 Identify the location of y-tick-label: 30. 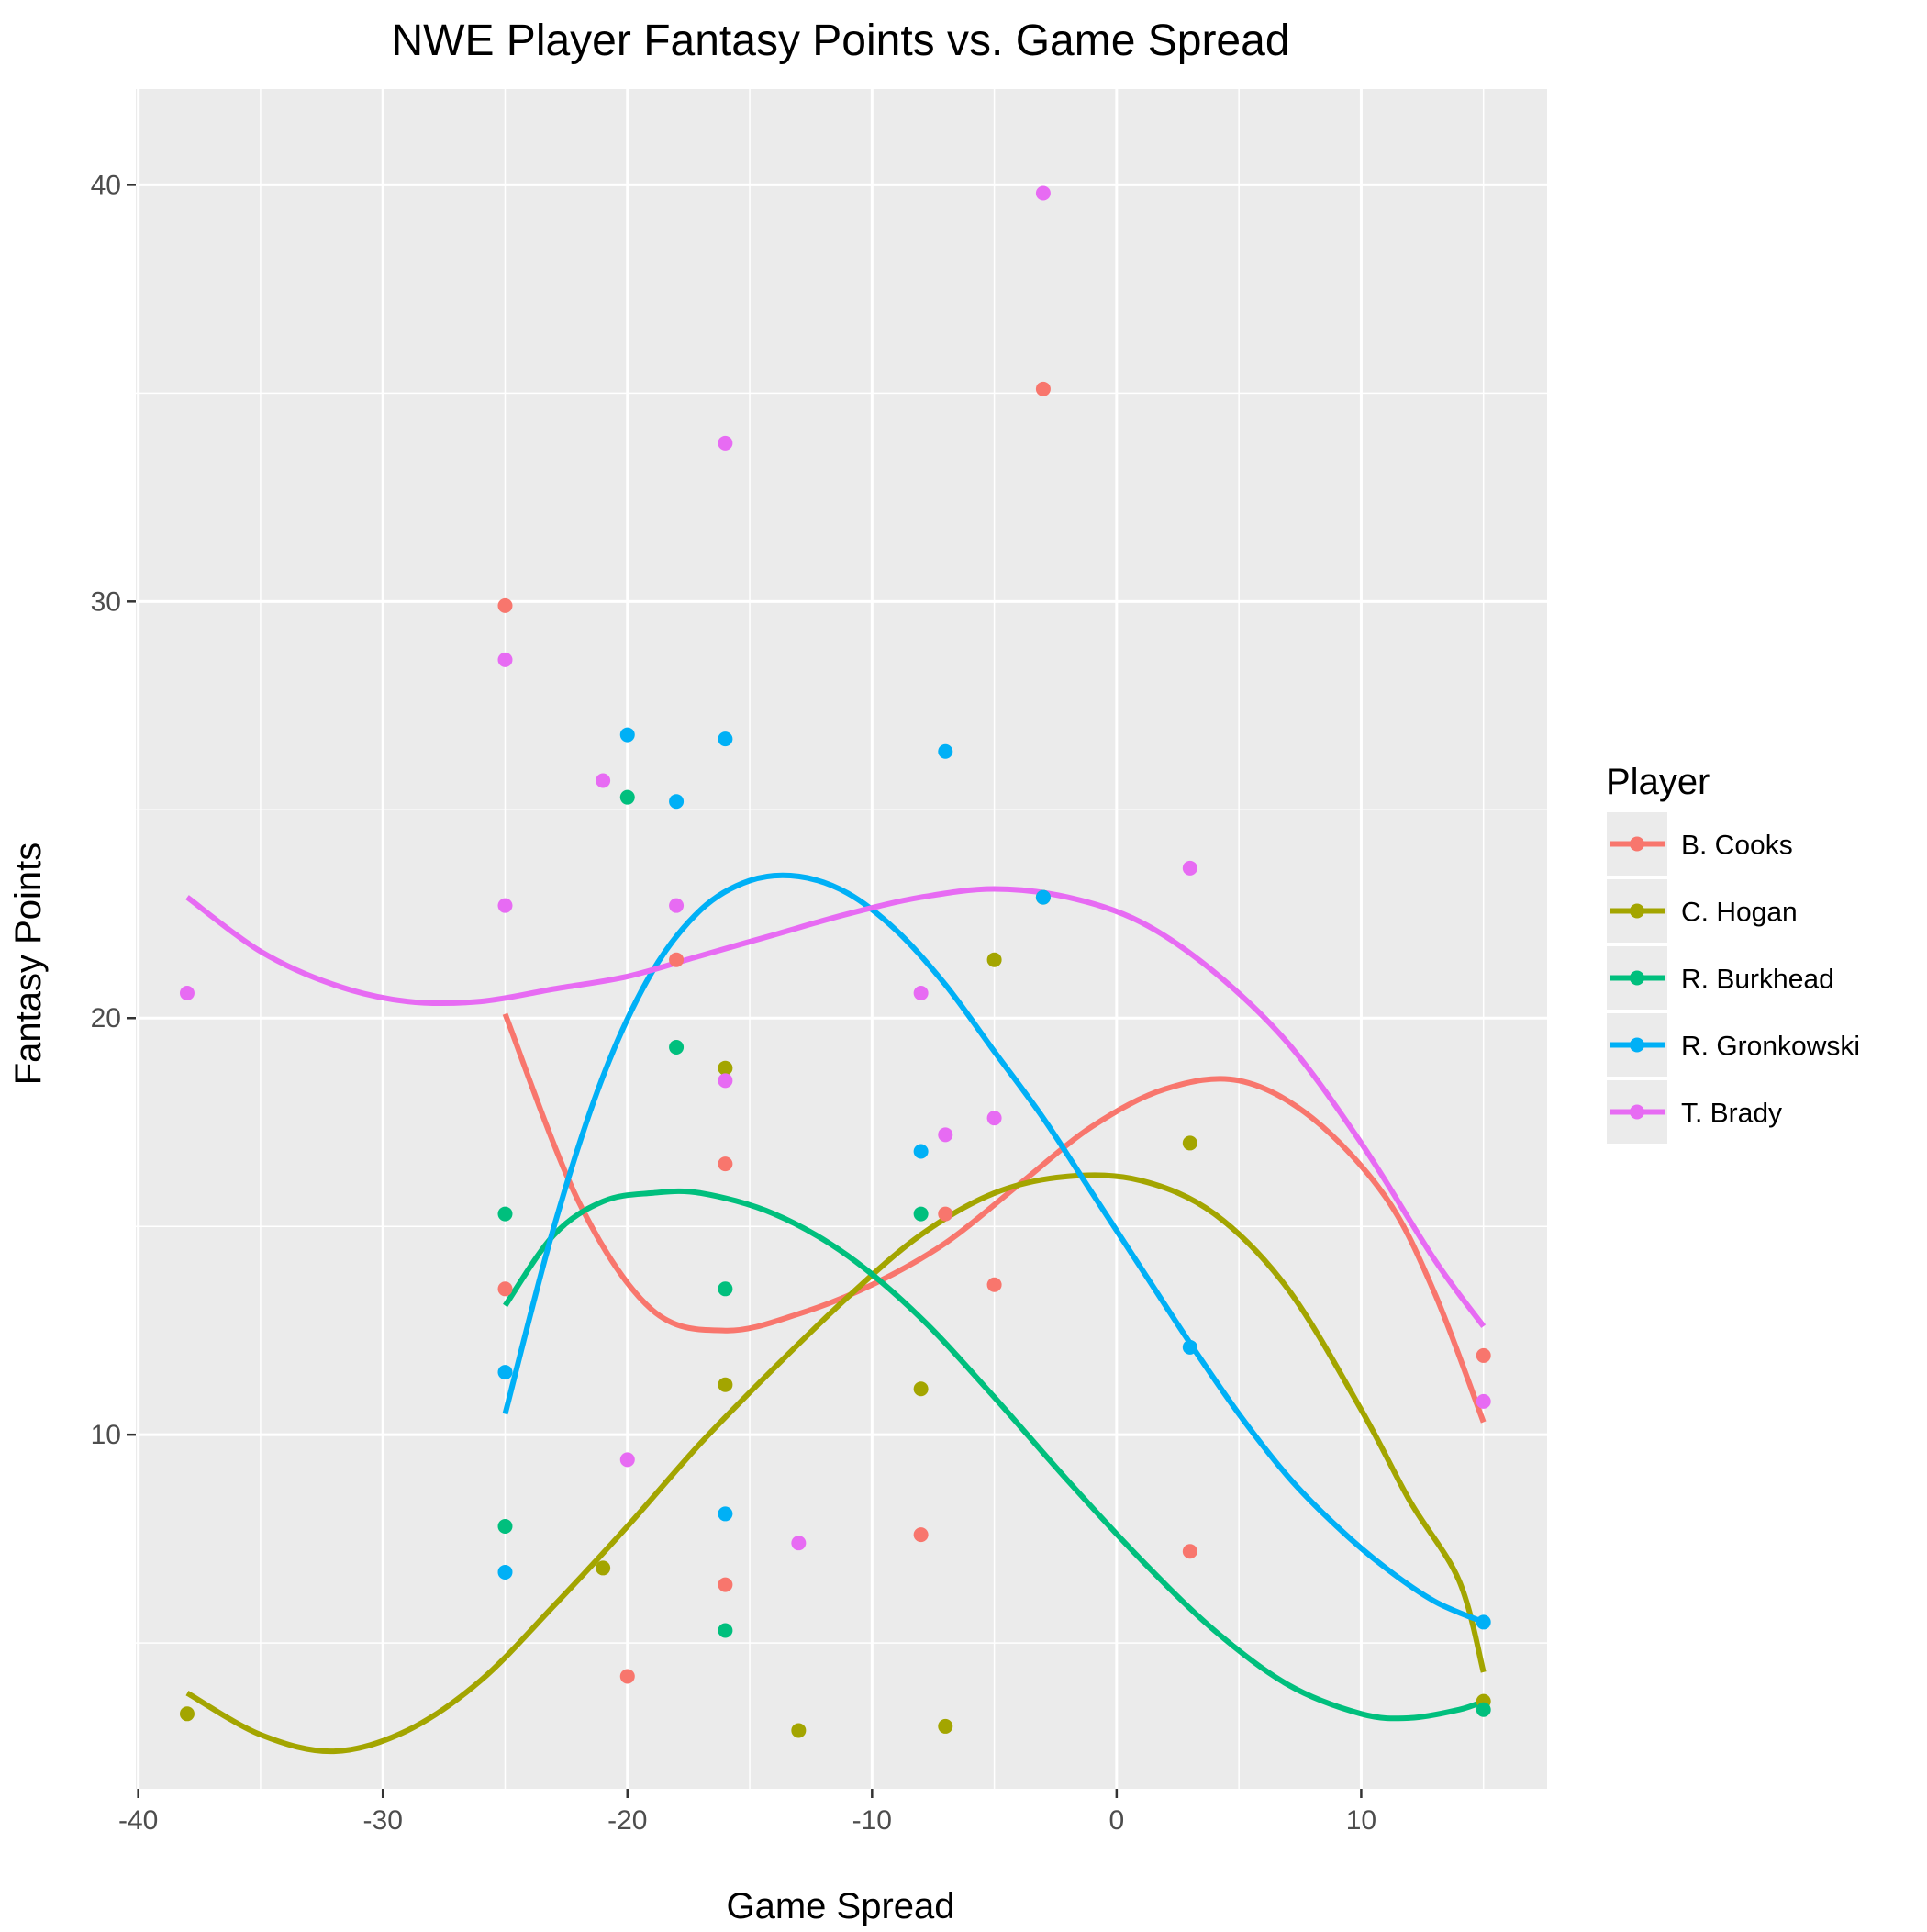
(106, 601).